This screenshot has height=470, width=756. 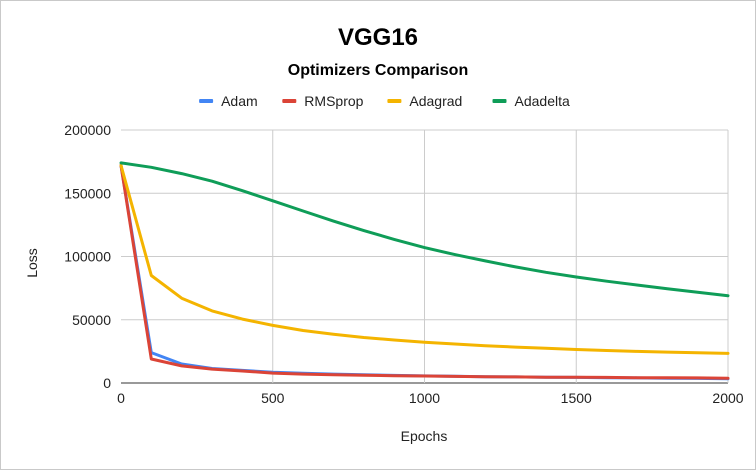 I want to click on legend-label: Adadelta, so click(x=542, y=101).